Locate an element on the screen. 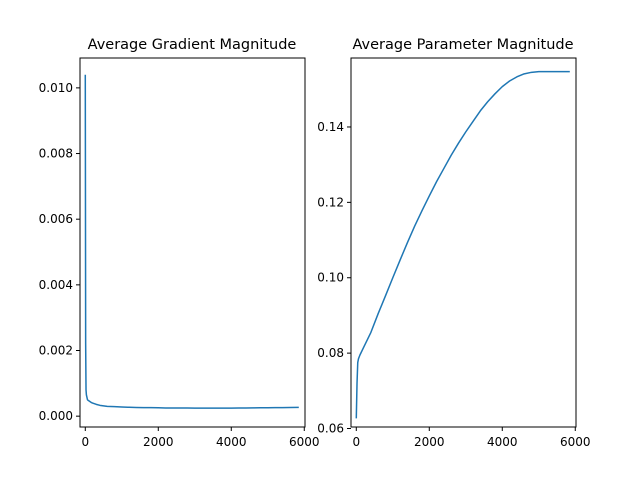  y-tick-label: 0.002 is located at coordinates (56, 351).